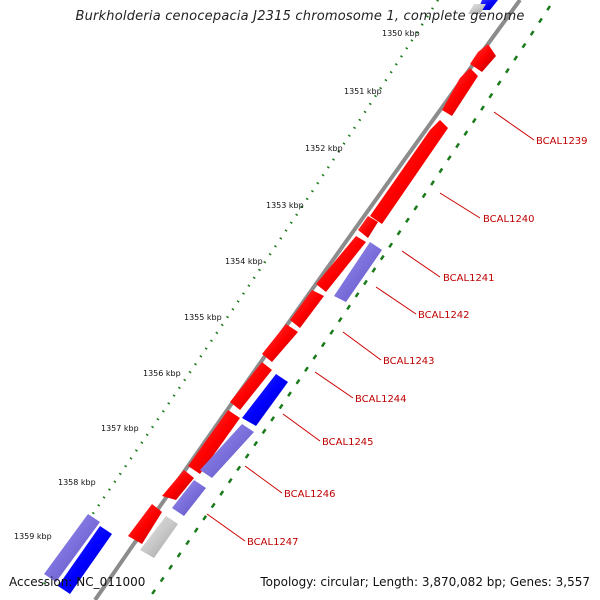 This screenshot has height=600, width=600. I want to click on gene-arrow-bcal1245, so click(265, 400).